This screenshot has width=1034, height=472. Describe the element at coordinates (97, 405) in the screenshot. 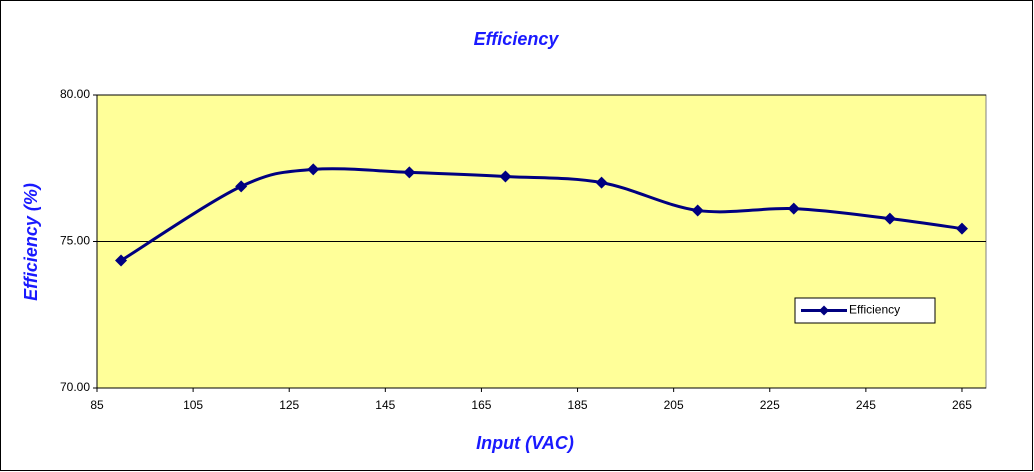

I see `x-tick-label: 85` at that location.